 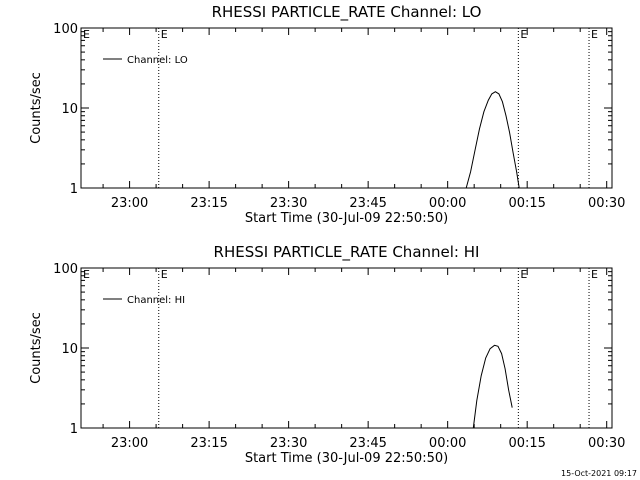 I want to click on chart-title: RHESSI PARTICLE_RATE Channel: LO, so click(x=347, y=12).